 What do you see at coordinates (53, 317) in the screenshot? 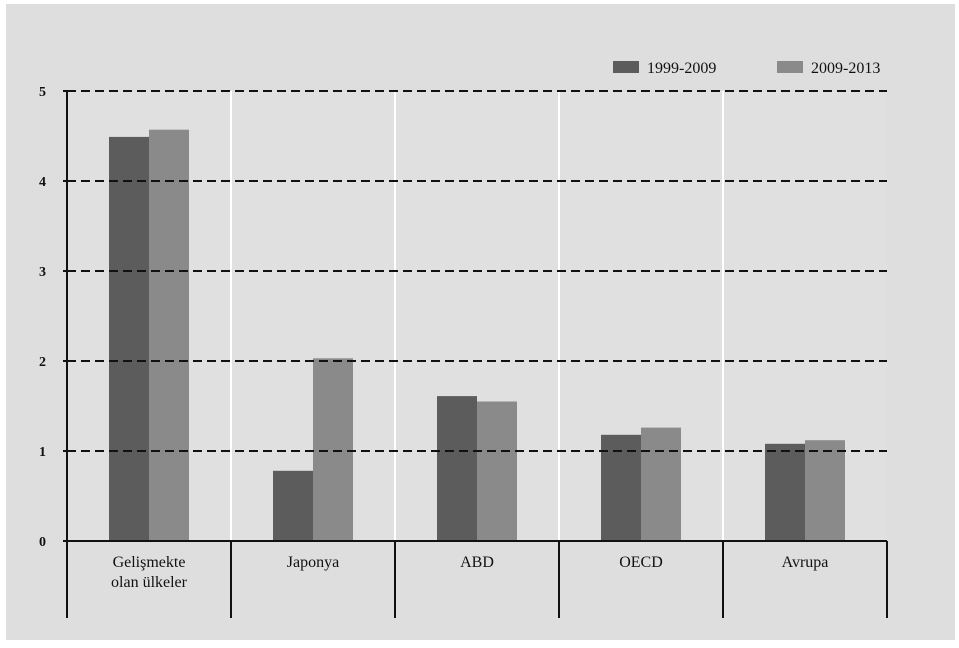
I see `y-tick-labels: 0 1 2 3 4 5` at bounding box center [53, 317].